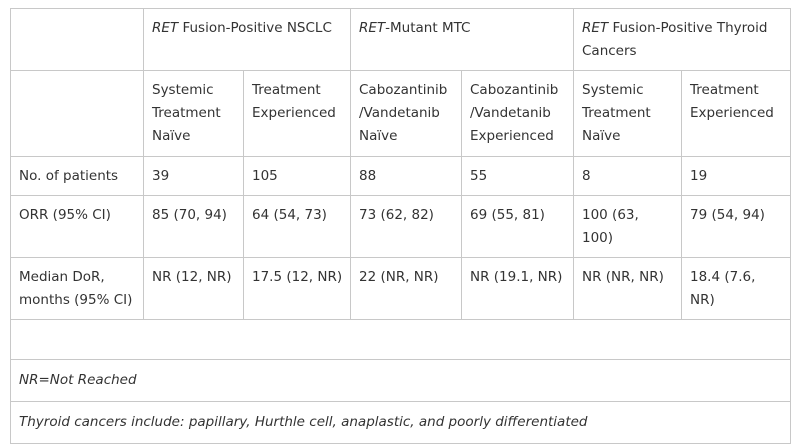  I want to click on table-cell: 79 (54, 94), so click(736, 226).